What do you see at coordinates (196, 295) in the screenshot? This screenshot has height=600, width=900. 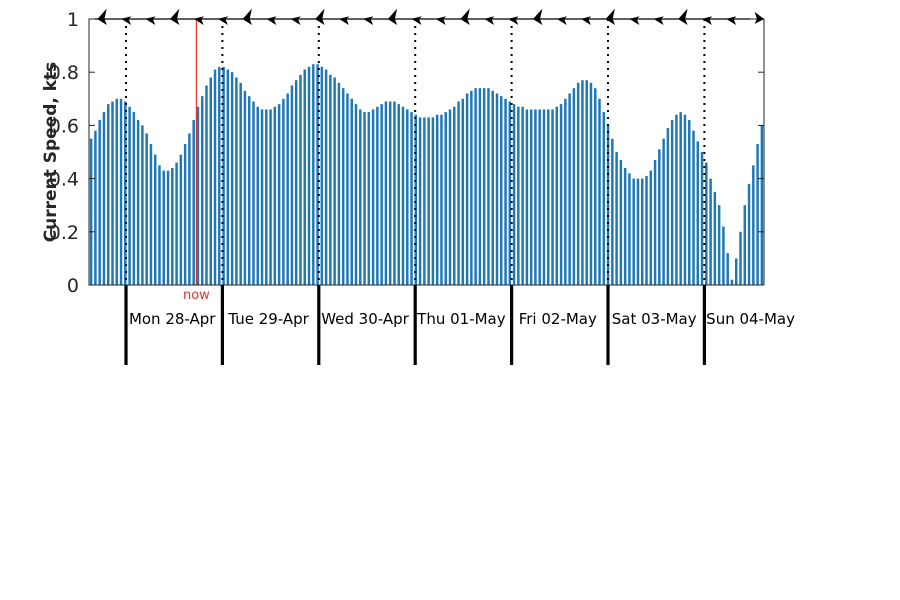 I see `now-marker-label: now` at bounding box center [196, 295].